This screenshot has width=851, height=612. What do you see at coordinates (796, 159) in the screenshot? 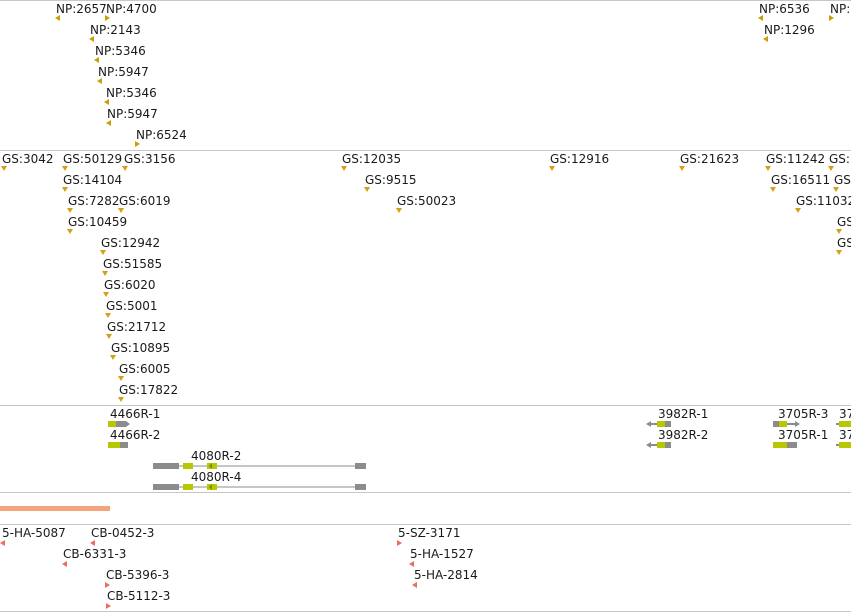
I see `gs-feature-label: GS:11242` at bounding box center [796, 159].